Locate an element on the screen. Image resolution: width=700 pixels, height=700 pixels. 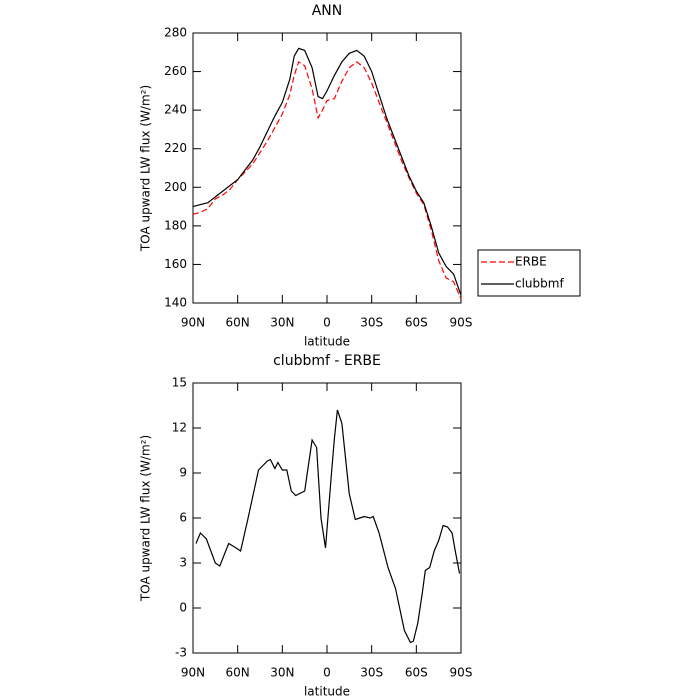
y-tick-label: 3 is located at coordinates (183, 563).